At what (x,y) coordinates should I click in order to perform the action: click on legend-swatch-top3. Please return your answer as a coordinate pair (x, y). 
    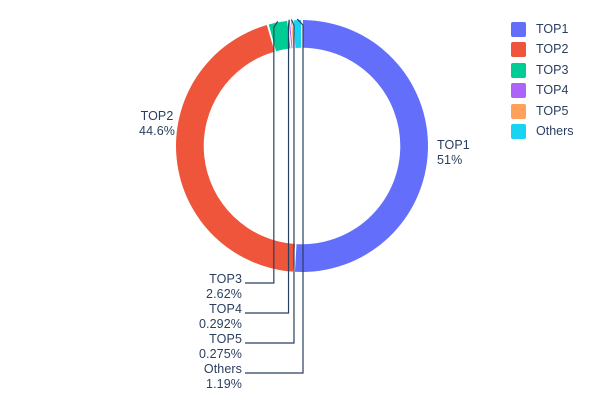
    Looking at the image, I should click on (518, 70).